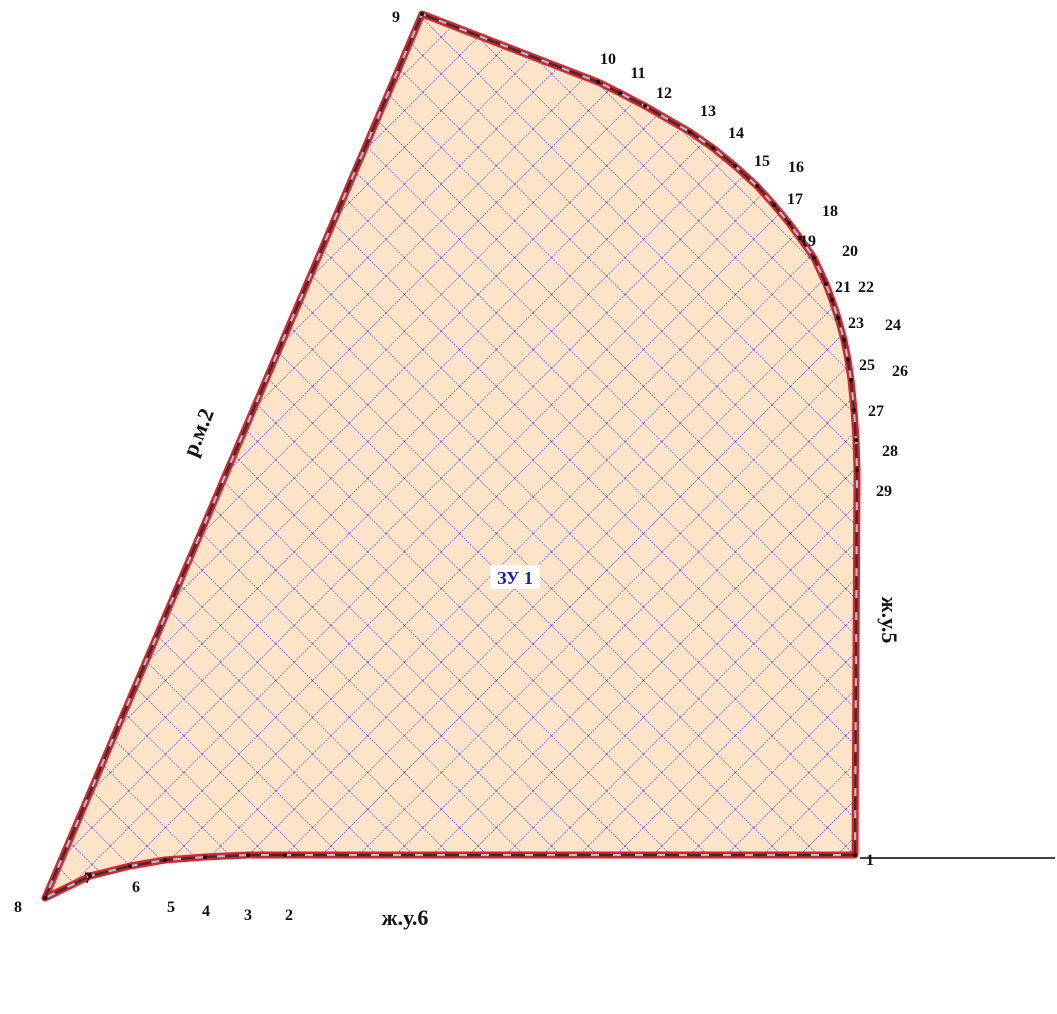  Describe the element at coordinates (900, 371) in the screenshot. I see `point-label: 26` at that location.